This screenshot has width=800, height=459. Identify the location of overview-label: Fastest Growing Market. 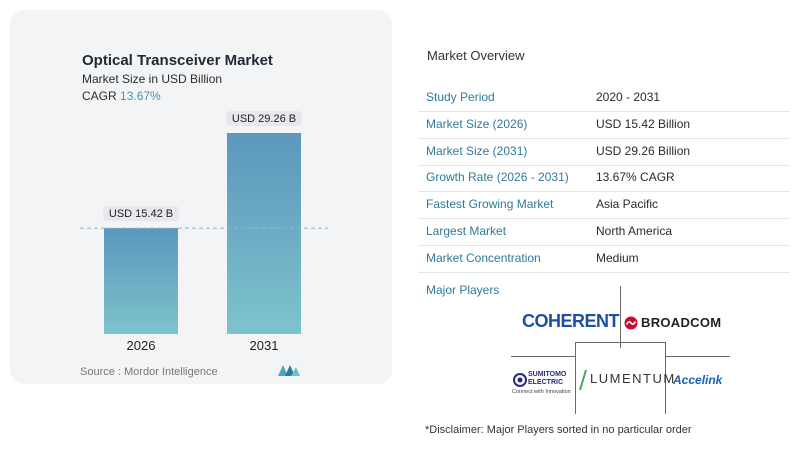
(490, 204).